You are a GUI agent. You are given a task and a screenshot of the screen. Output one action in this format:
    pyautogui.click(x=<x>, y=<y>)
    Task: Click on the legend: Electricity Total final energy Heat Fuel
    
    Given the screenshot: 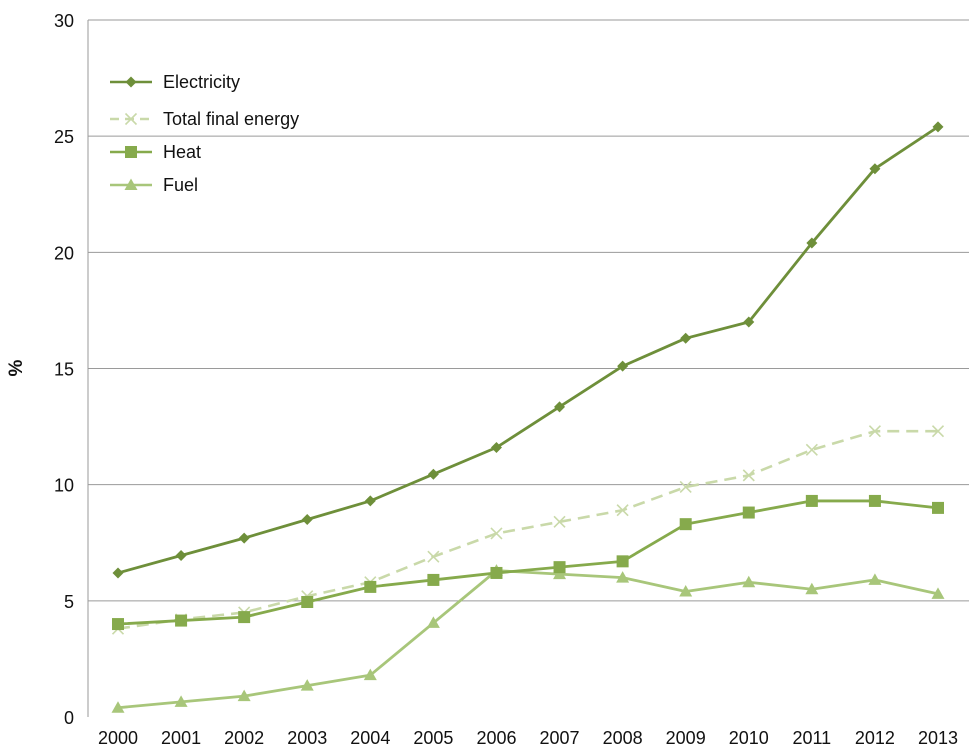 What is the action you would take?
    pyautogui.click(x=204, y=133)
    